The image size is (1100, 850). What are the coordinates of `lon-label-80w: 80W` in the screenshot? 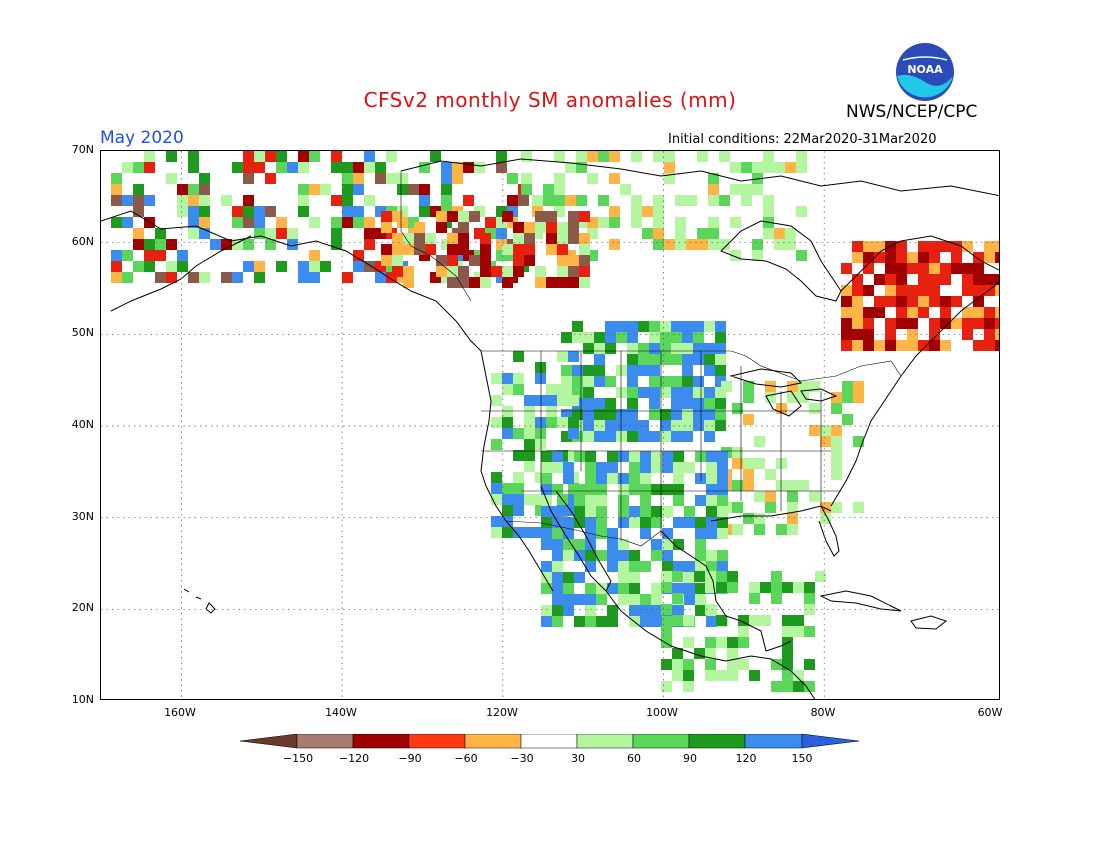 It's located at (823, 712).